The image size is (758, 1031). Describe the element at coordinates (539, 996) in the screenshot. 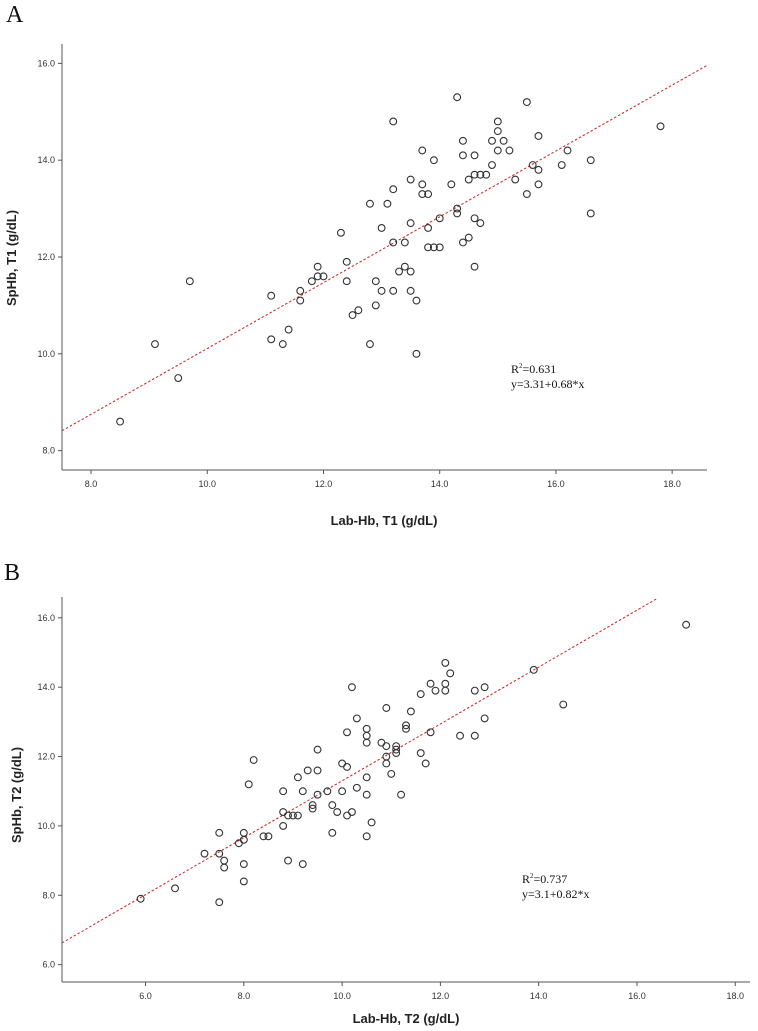

I see `x-tick-label-b: 14.0` at that location.